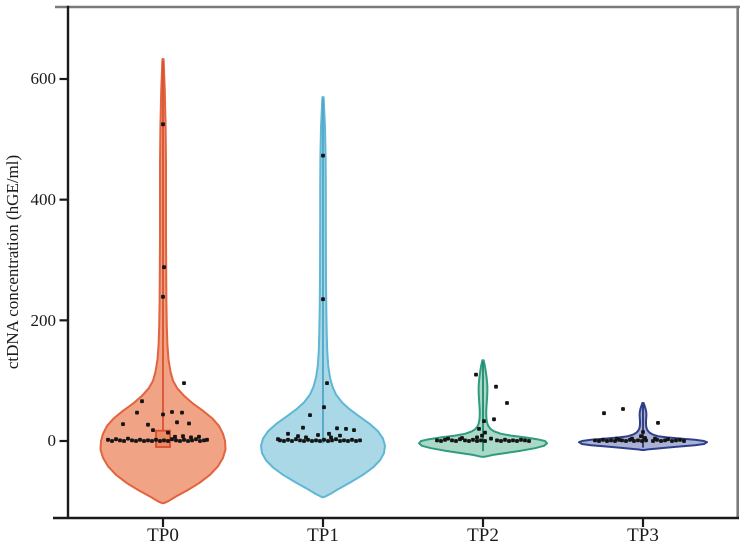  I want to click on y-tick-label: 400, so click(43, 199).